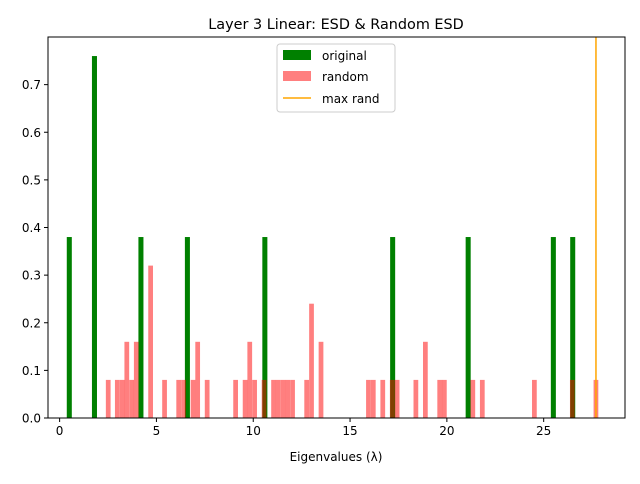  I want to click on x-tick-label: 15, so click(349, 431).